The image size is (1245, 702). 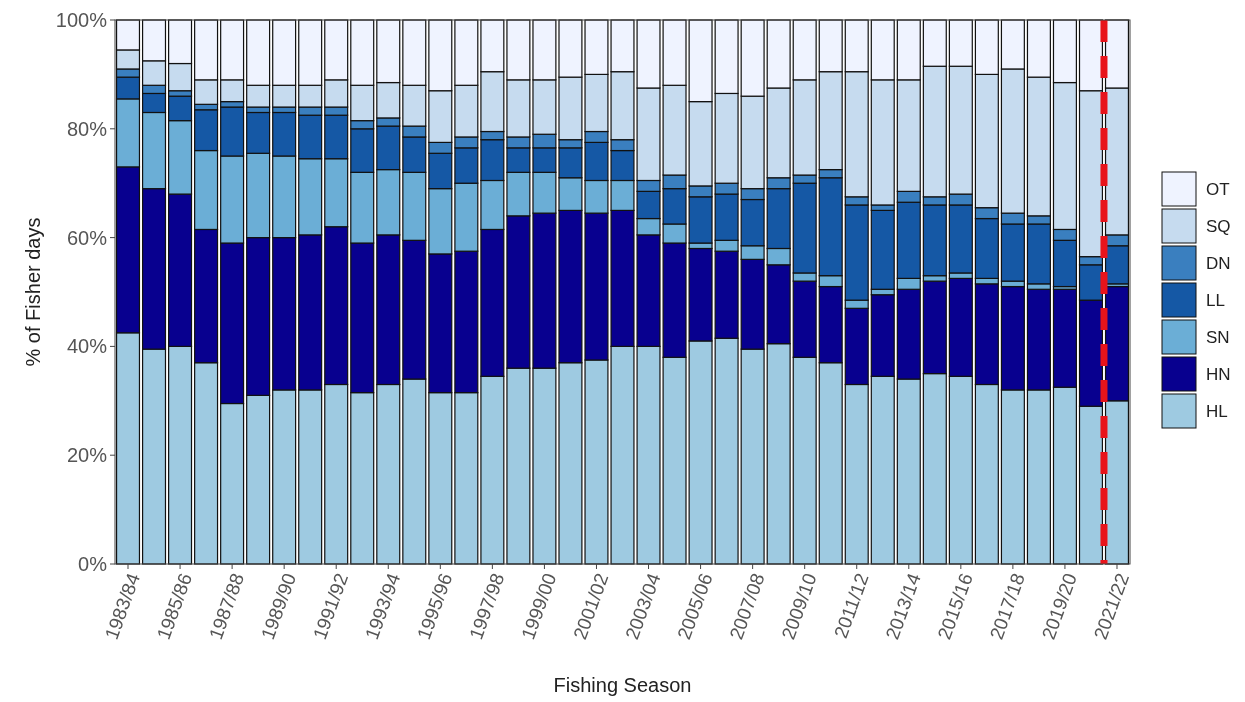 I want to click on y-tick-label: 40%, so click(x=87, y=346).